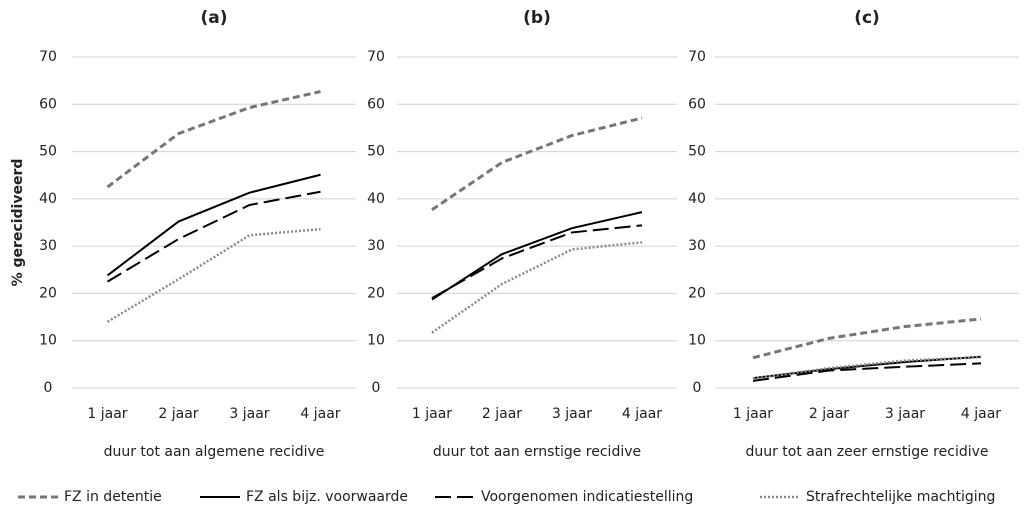  Describe the element at coordinates (537, 18) in the screenshot. I see `chart-title: (b)` at that location.